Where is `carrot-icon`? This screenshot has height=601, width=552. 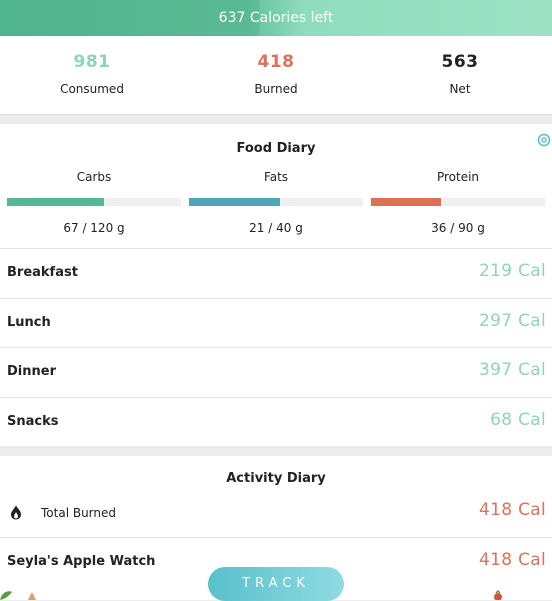 carrot-icon is located at coordinates (32, 596).